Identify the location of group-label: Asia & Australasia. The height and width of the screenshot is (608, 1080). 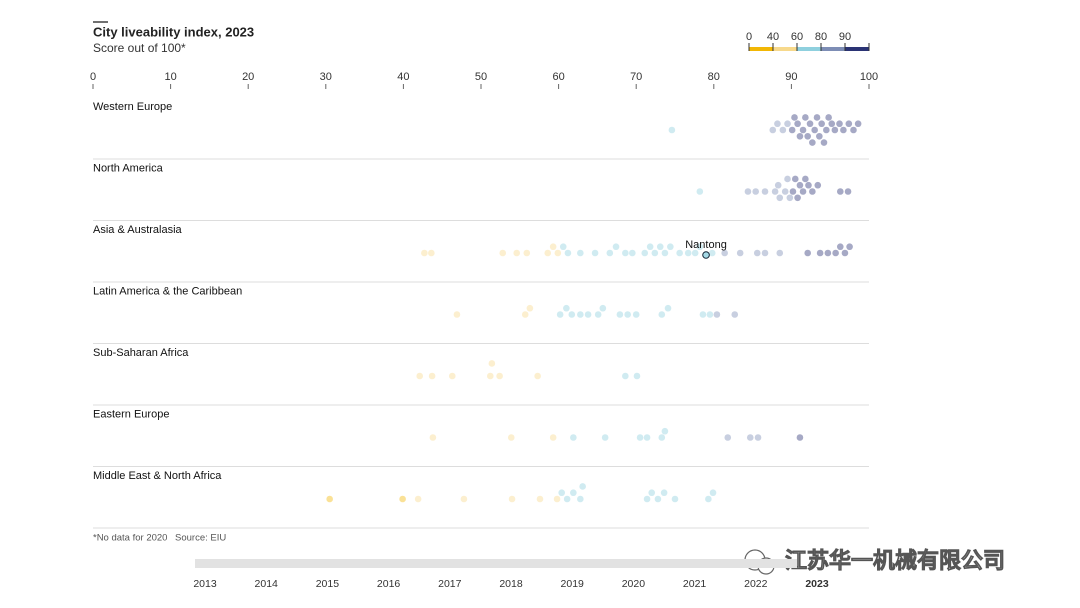
(138, 230).